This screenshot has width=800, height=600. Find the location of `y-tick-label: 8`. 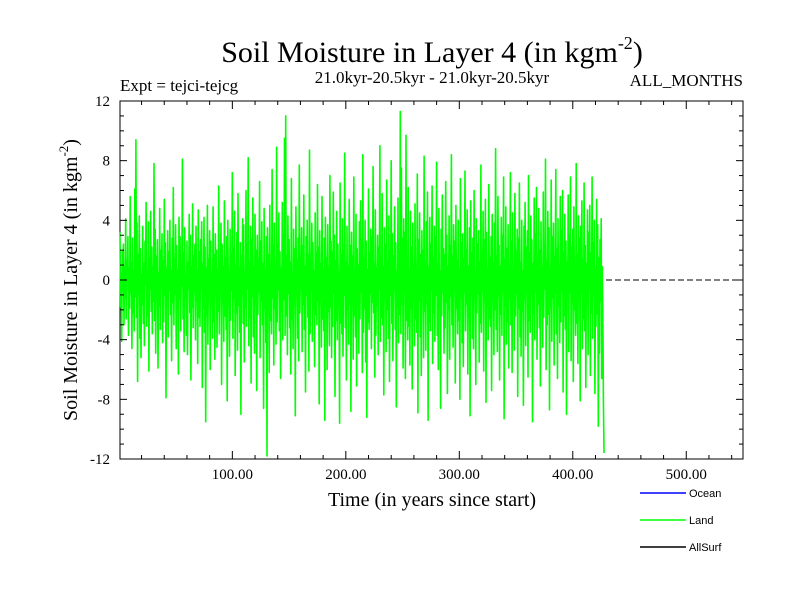

y-tick-label: 8 is located at coordinates (107, 162).